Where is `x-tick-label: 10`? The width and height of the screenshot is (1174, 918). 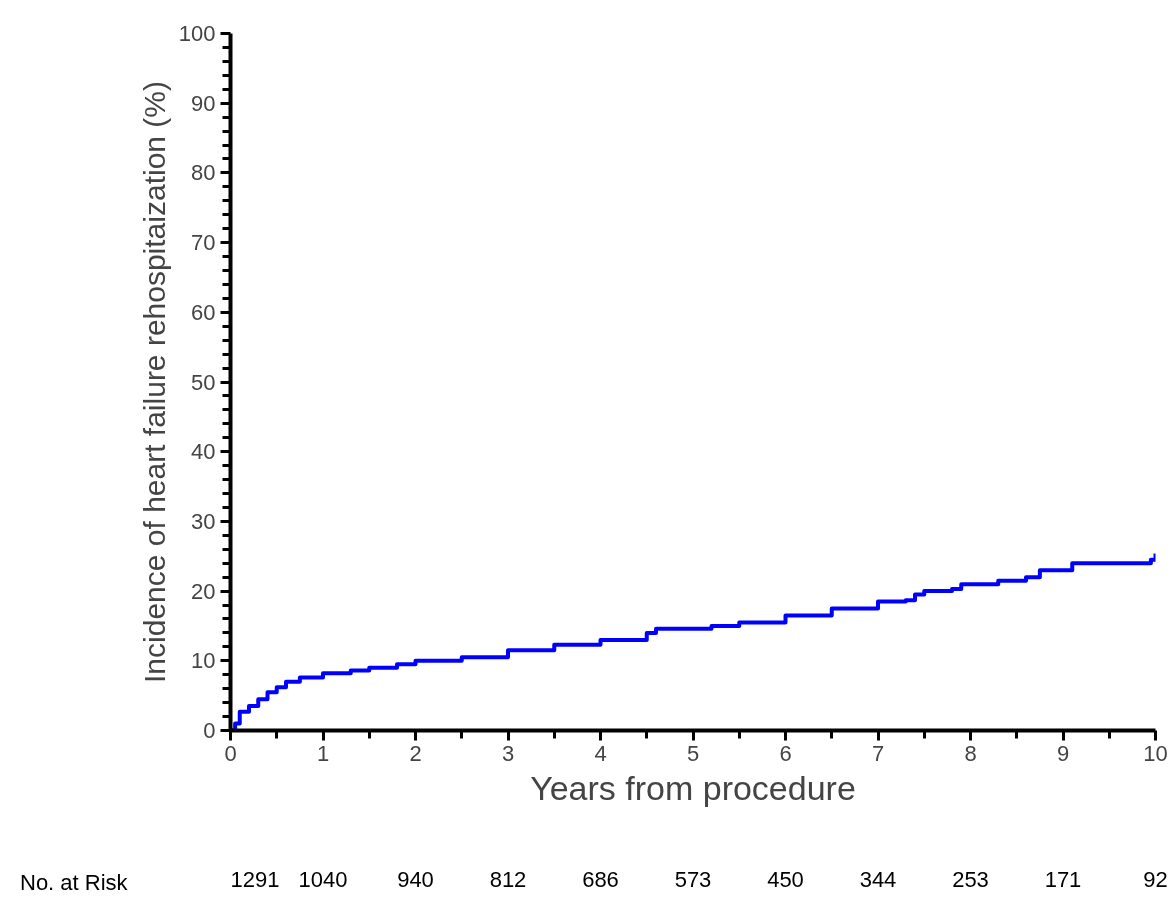 x-tick-label: 10 is located at coordinates (1155, 753).